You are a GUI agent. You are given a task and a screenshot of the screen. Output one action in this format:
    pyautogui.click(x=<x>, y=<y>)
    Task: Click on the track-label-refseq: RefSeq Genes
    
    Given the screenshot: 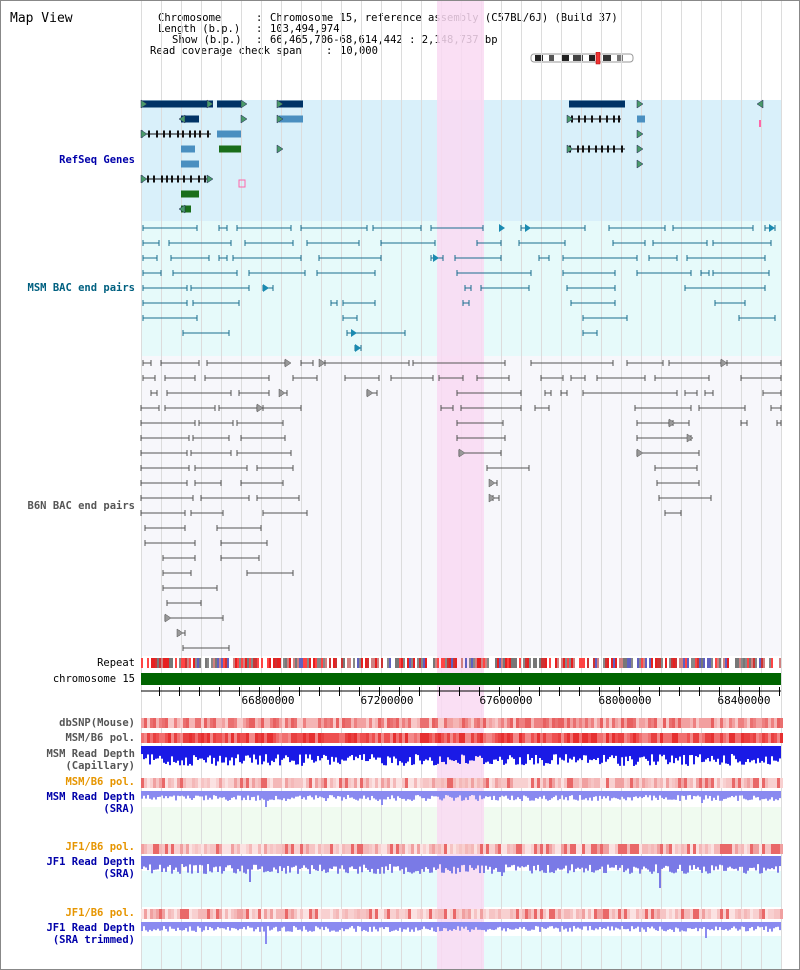 What is the action you would take?
    pyautogui.click(x=97, y=160)
    